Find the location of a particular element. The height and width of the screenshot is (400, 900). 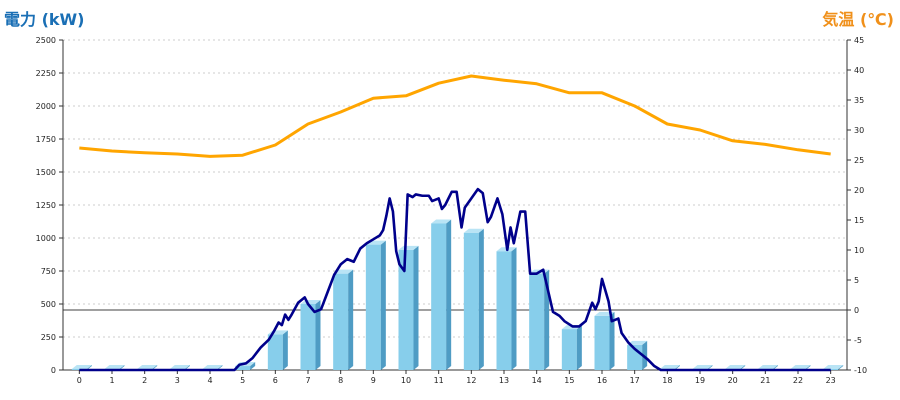

x-tick-label: 3 is located at coordinates (177, 380).